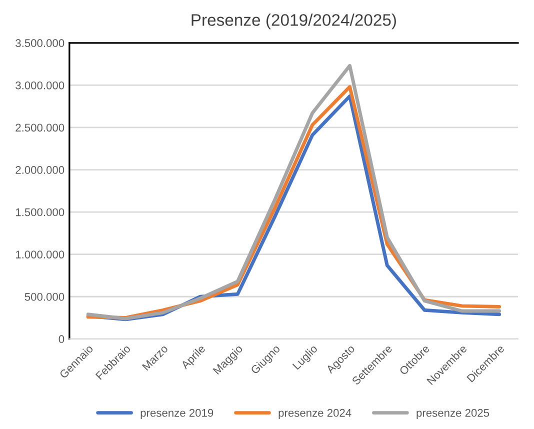 The width and height of the screenshot is (534, 429). I want to click on legend-label: presenze 2019, so click(177, 413).